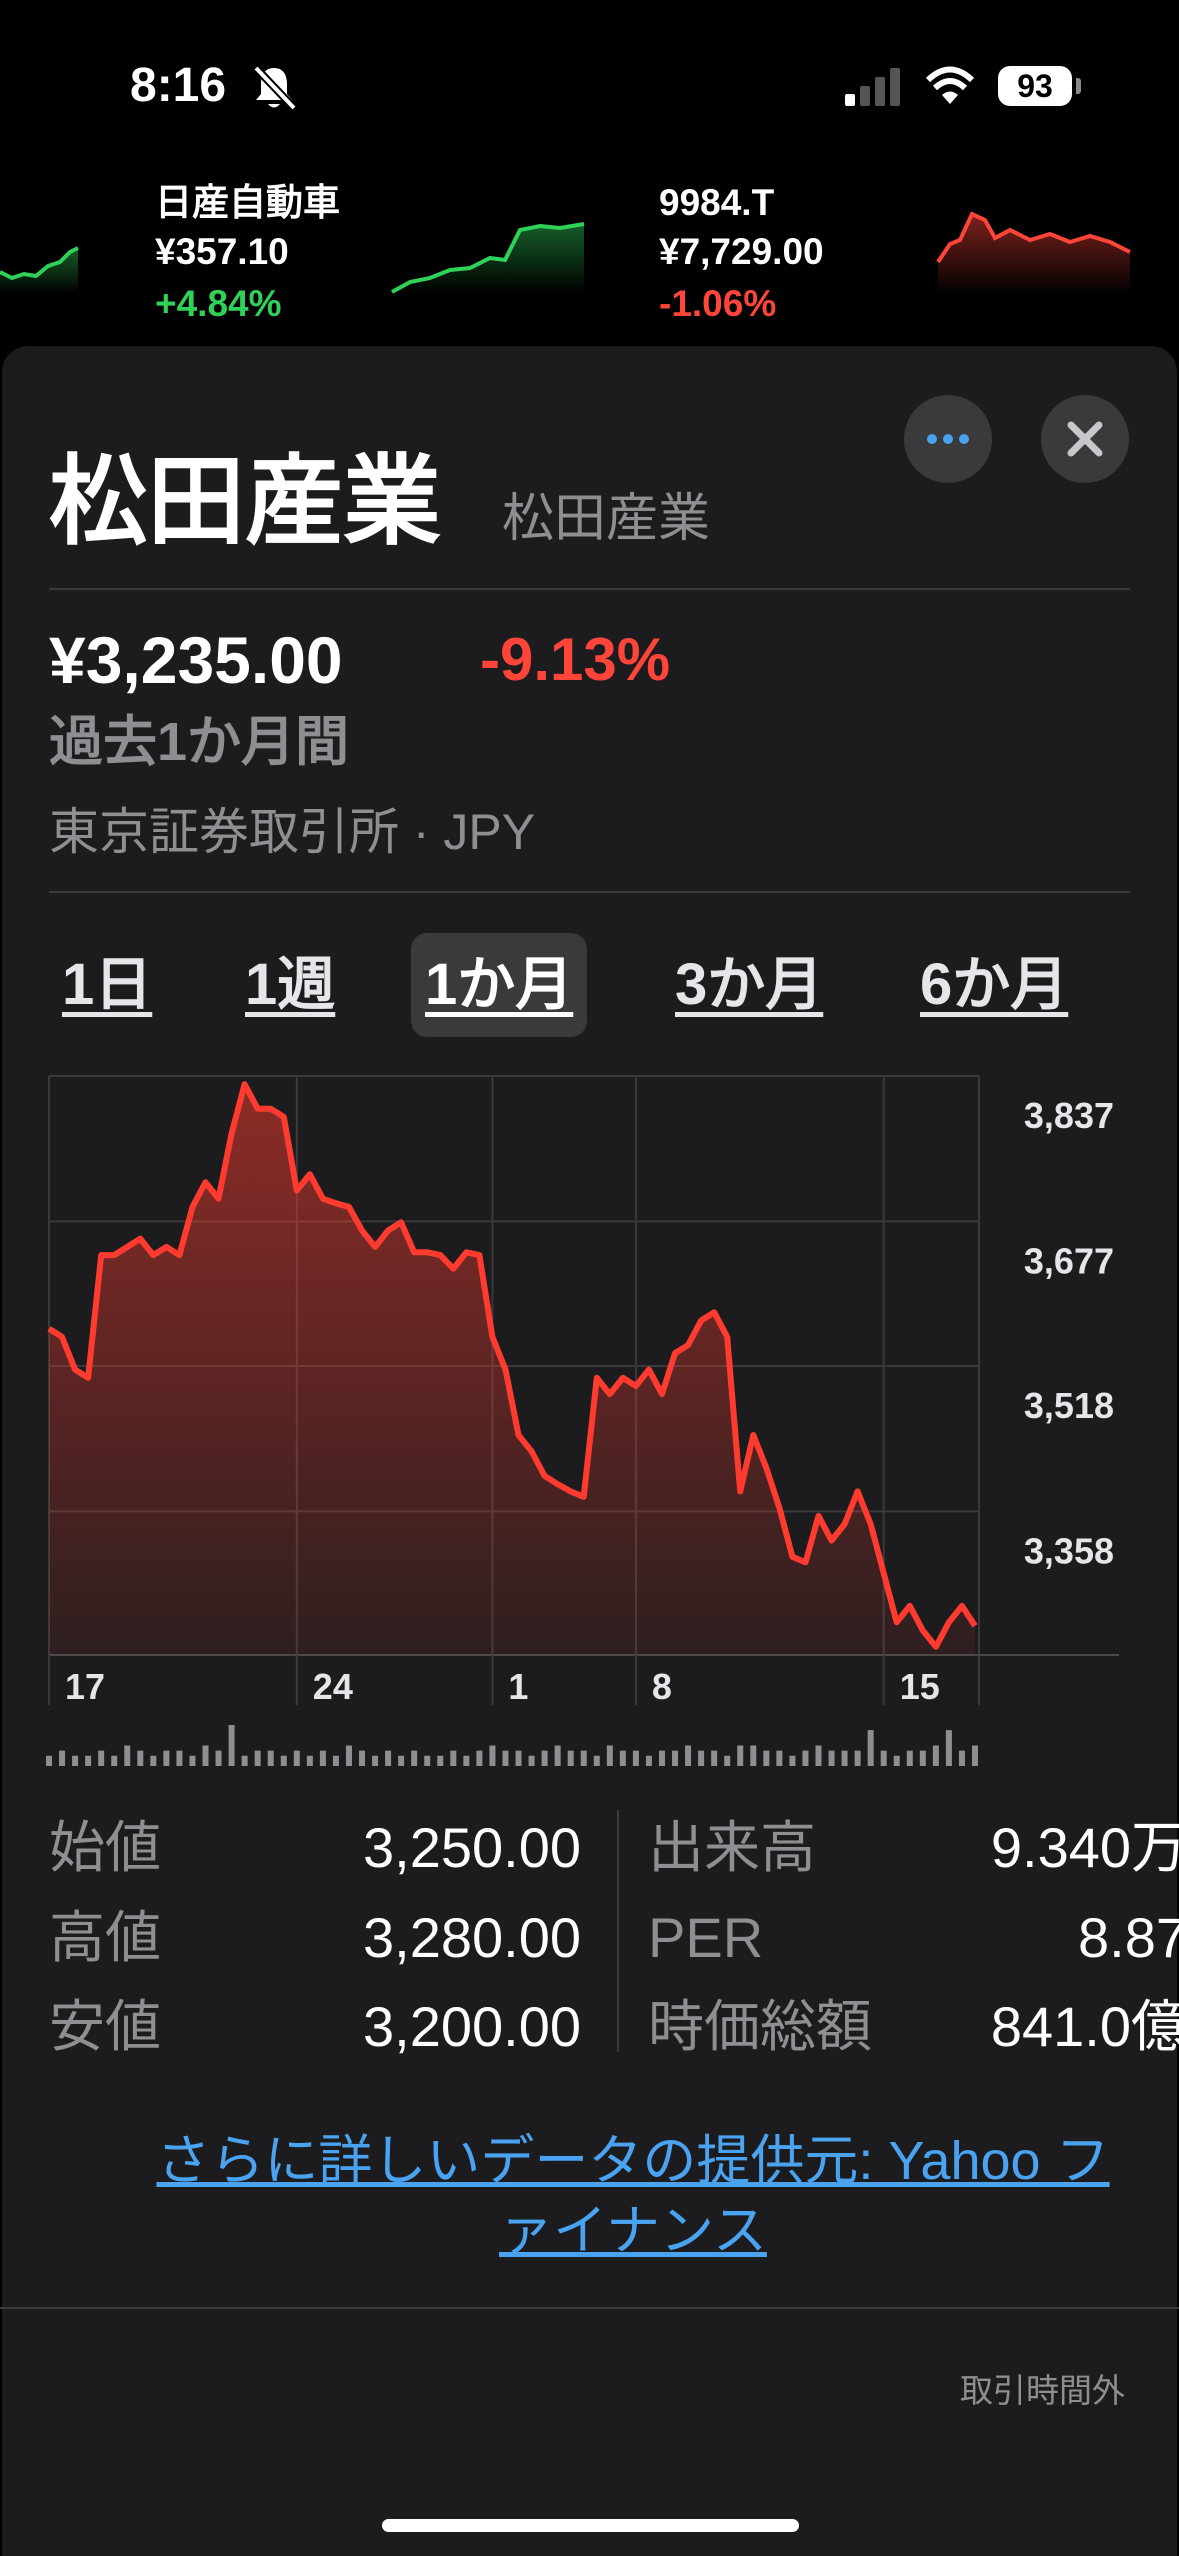  What do you see at coordinates (749, 984) in the screenshot?
I see `range-button: 3か月` at bounding box center [749, 984].